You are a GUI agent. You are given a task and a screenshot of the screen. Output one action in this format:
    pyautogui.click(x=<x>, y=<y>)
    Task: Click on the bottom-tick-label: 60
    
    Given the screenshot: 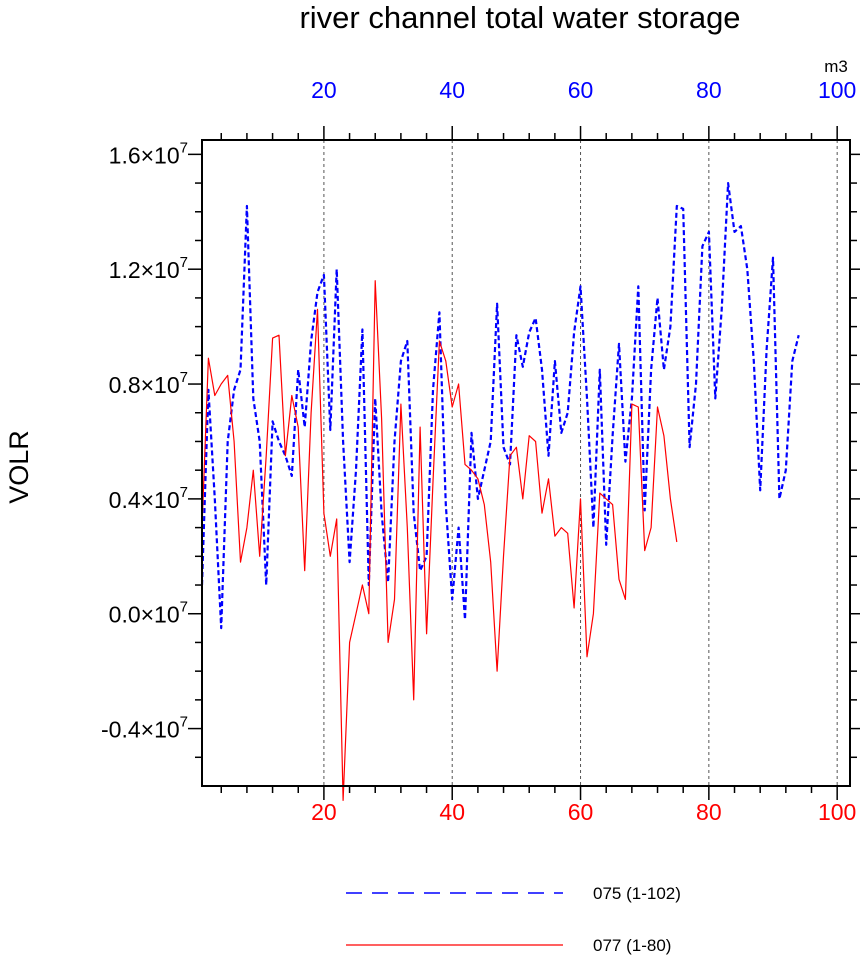 What is the action you would take?
    pyautogui.click(x=581, y=812)
    